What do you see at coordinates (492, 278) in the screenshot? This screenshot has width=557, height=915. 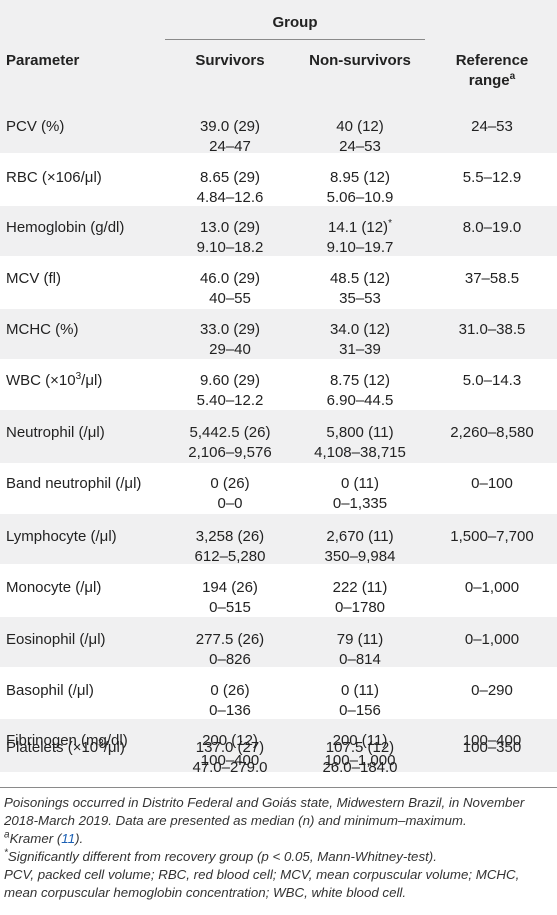 I see `reference-range: 37–58.5` at bounding box center [492, 278].